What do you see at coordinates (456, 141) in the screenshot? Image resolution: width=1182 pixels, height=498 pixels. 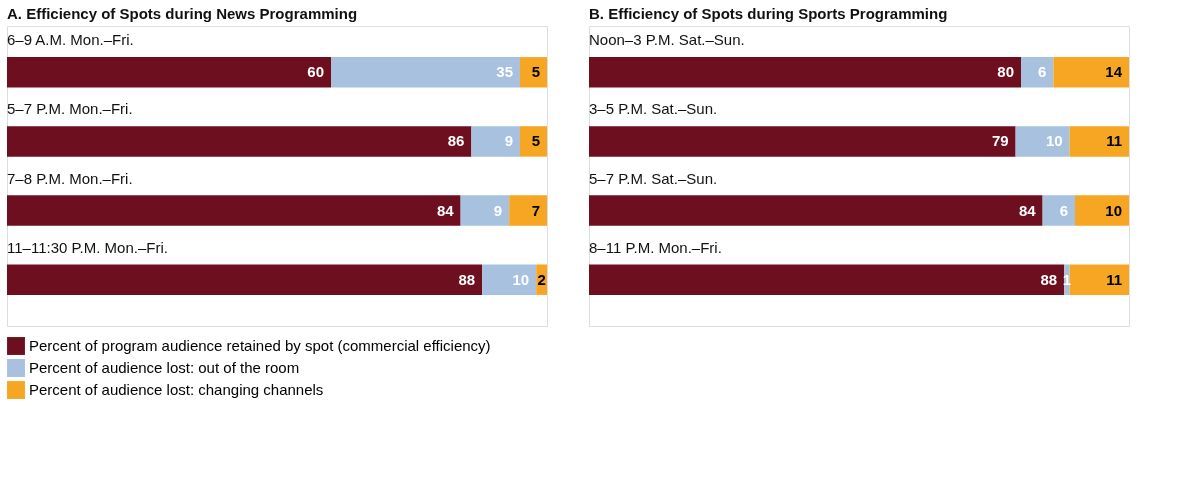 I see `data-label: 86` at bounding box center [456, 141].